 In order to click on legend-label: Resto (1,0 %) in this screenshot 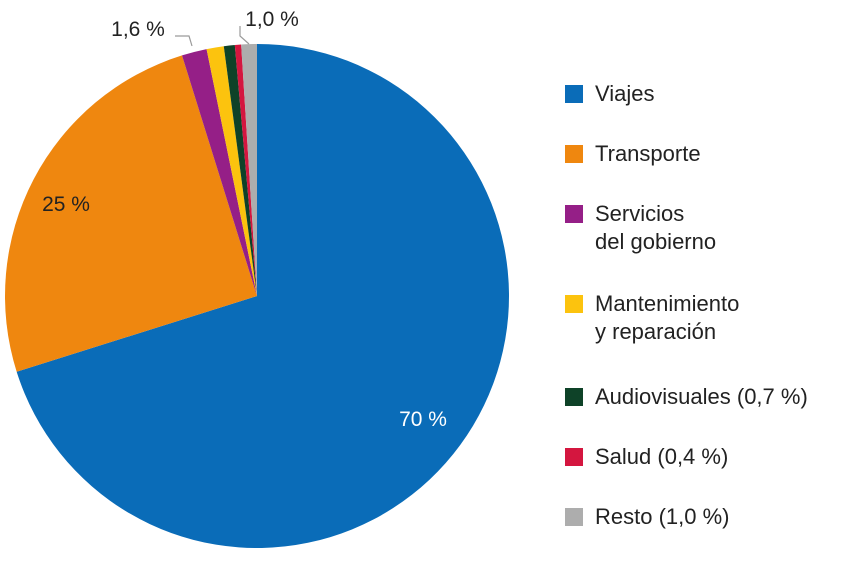, I will do `click(662, 516)`.